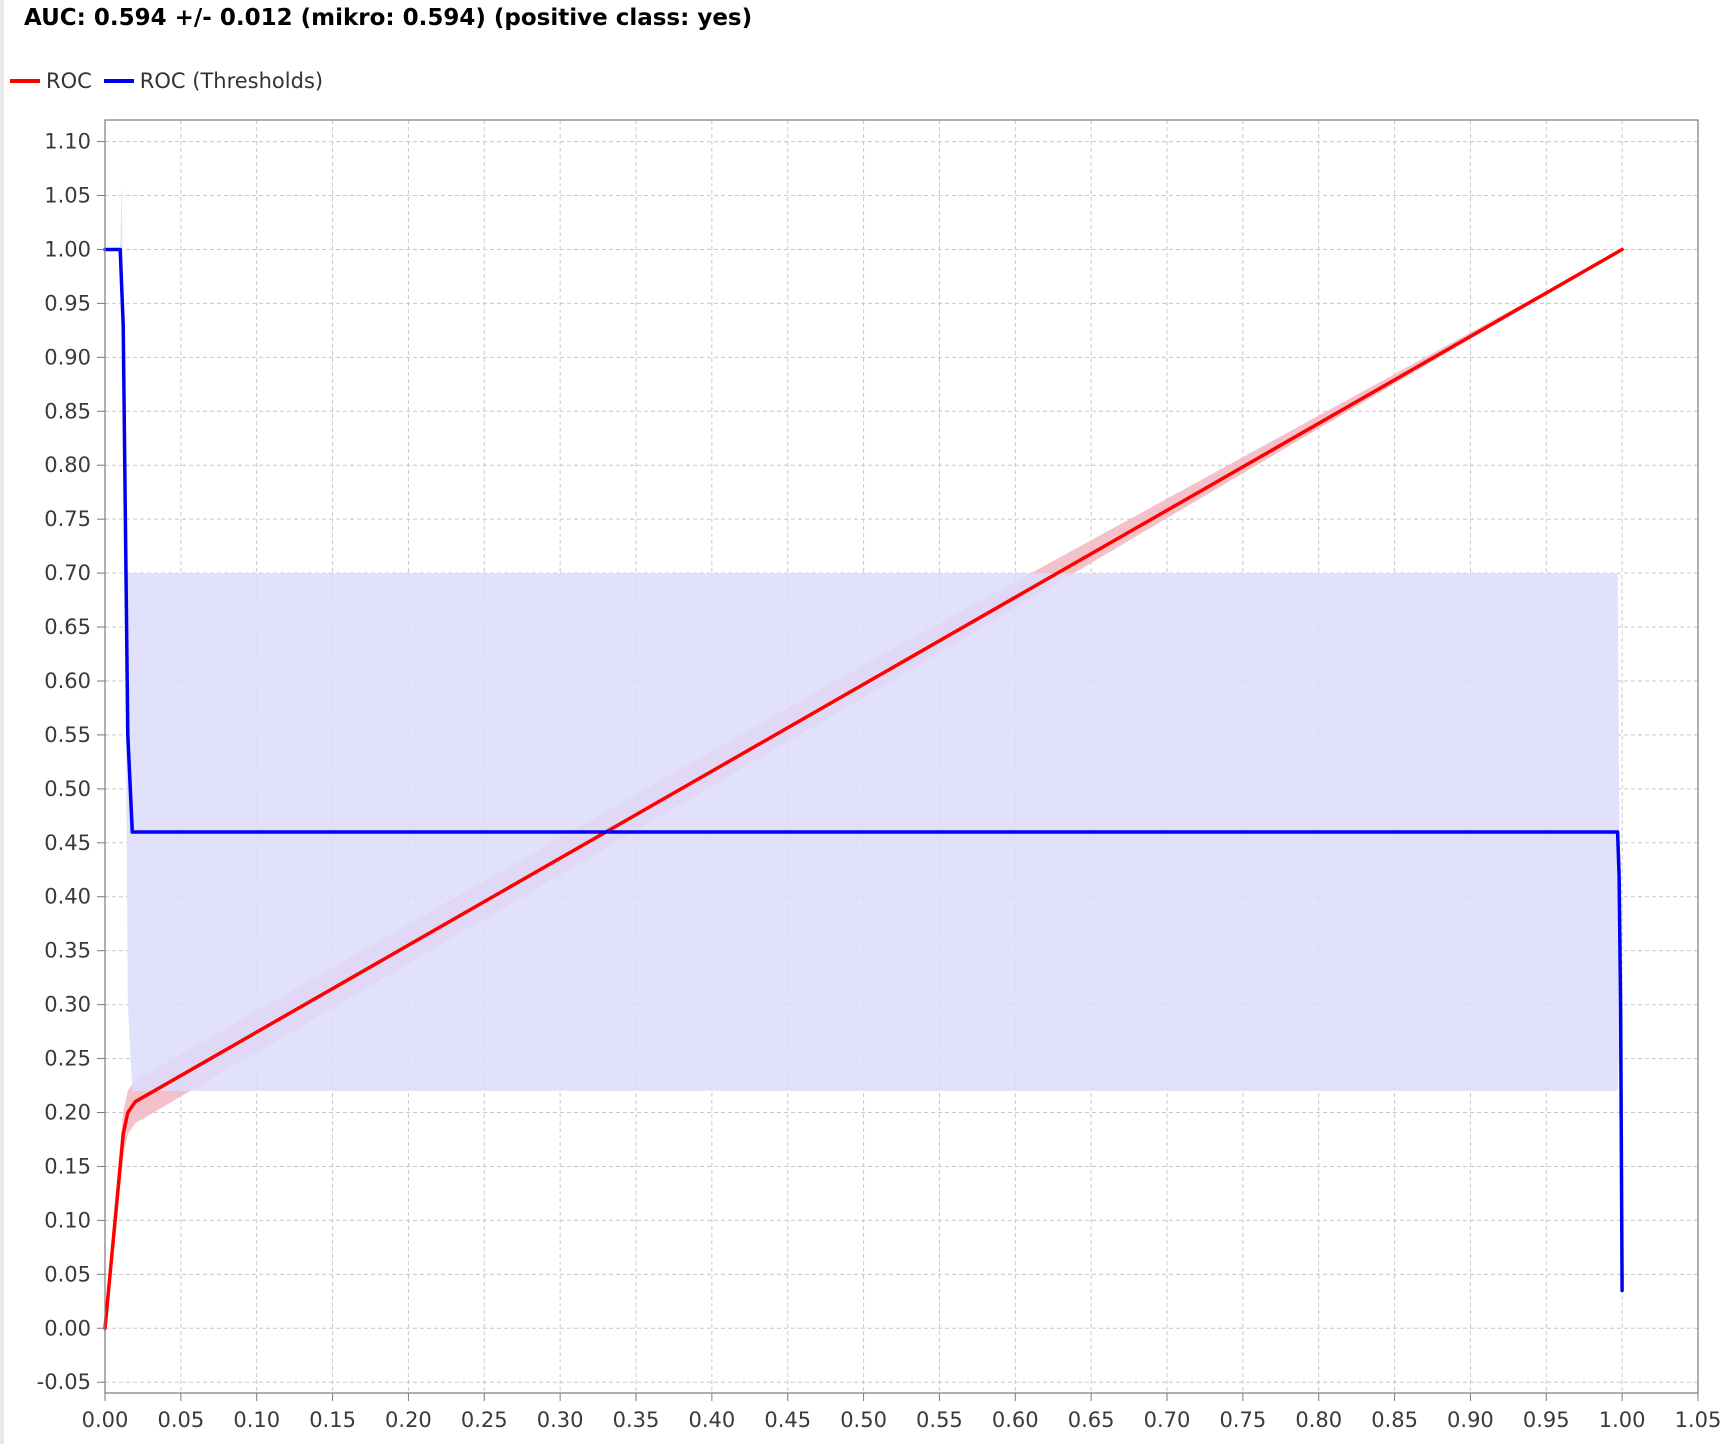 The image size is (1724, 1444). Describe the element at coordinates (256, 1420) in the screenshot. I see `x-tick-label: 0.10` at that location.